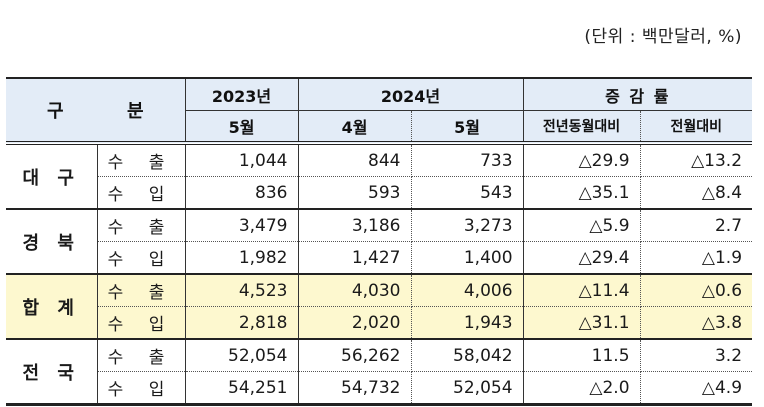 This screenshot has width=764, height=407. I want to click on header-2024-apr: 4월, so click(355, 127).